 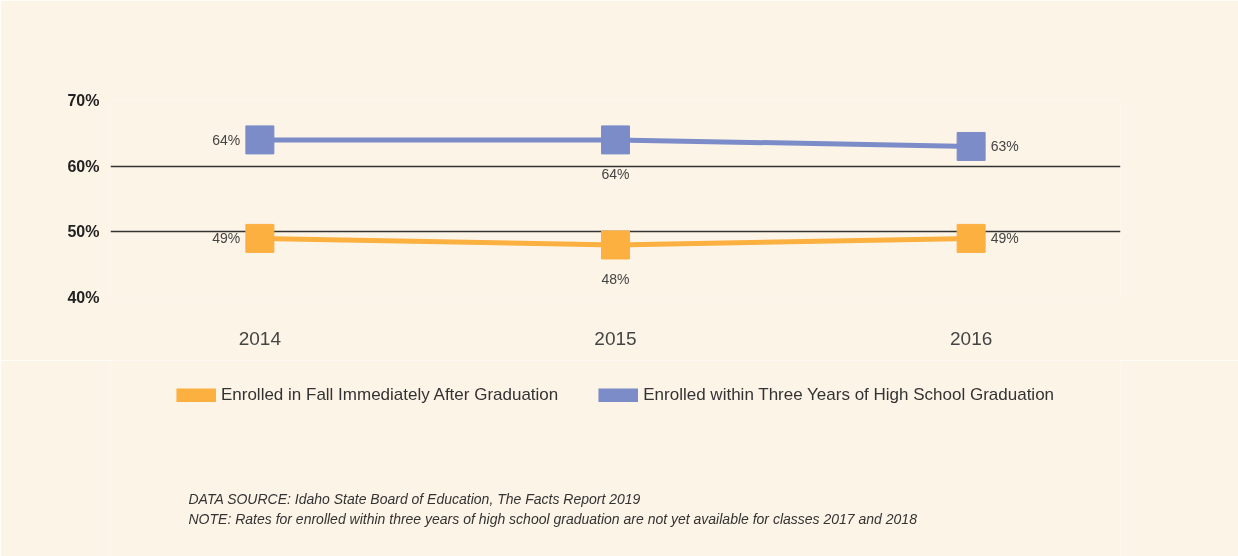 What do you see at coordinates (971, 338) in the screenshot?
I see `x-tick-label: 2016` at bounding box center [971, 338].